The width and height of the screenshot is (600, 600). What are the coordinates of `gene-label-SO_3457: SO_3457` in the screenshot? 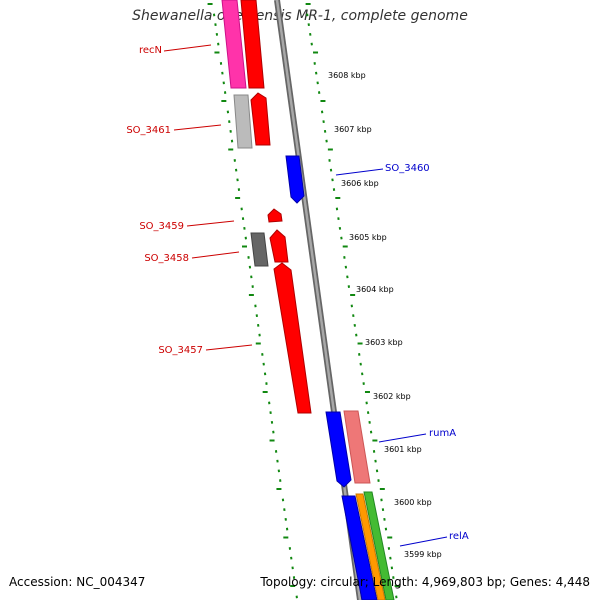 It's located at (180, 350).